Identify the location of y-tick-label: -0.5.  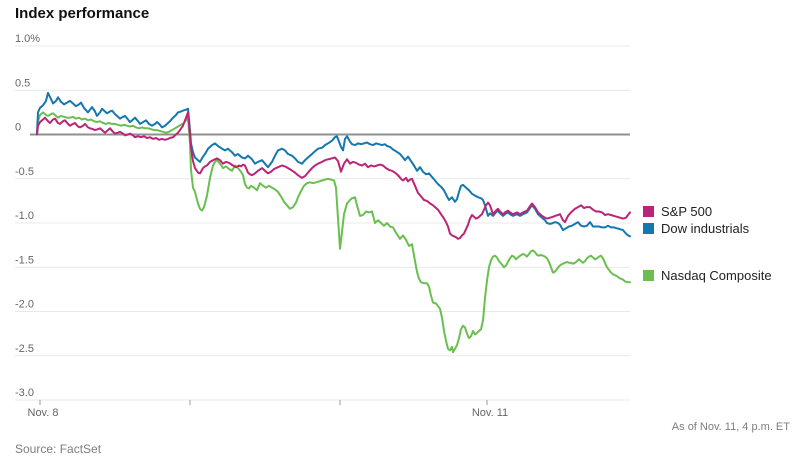
(24, 172).